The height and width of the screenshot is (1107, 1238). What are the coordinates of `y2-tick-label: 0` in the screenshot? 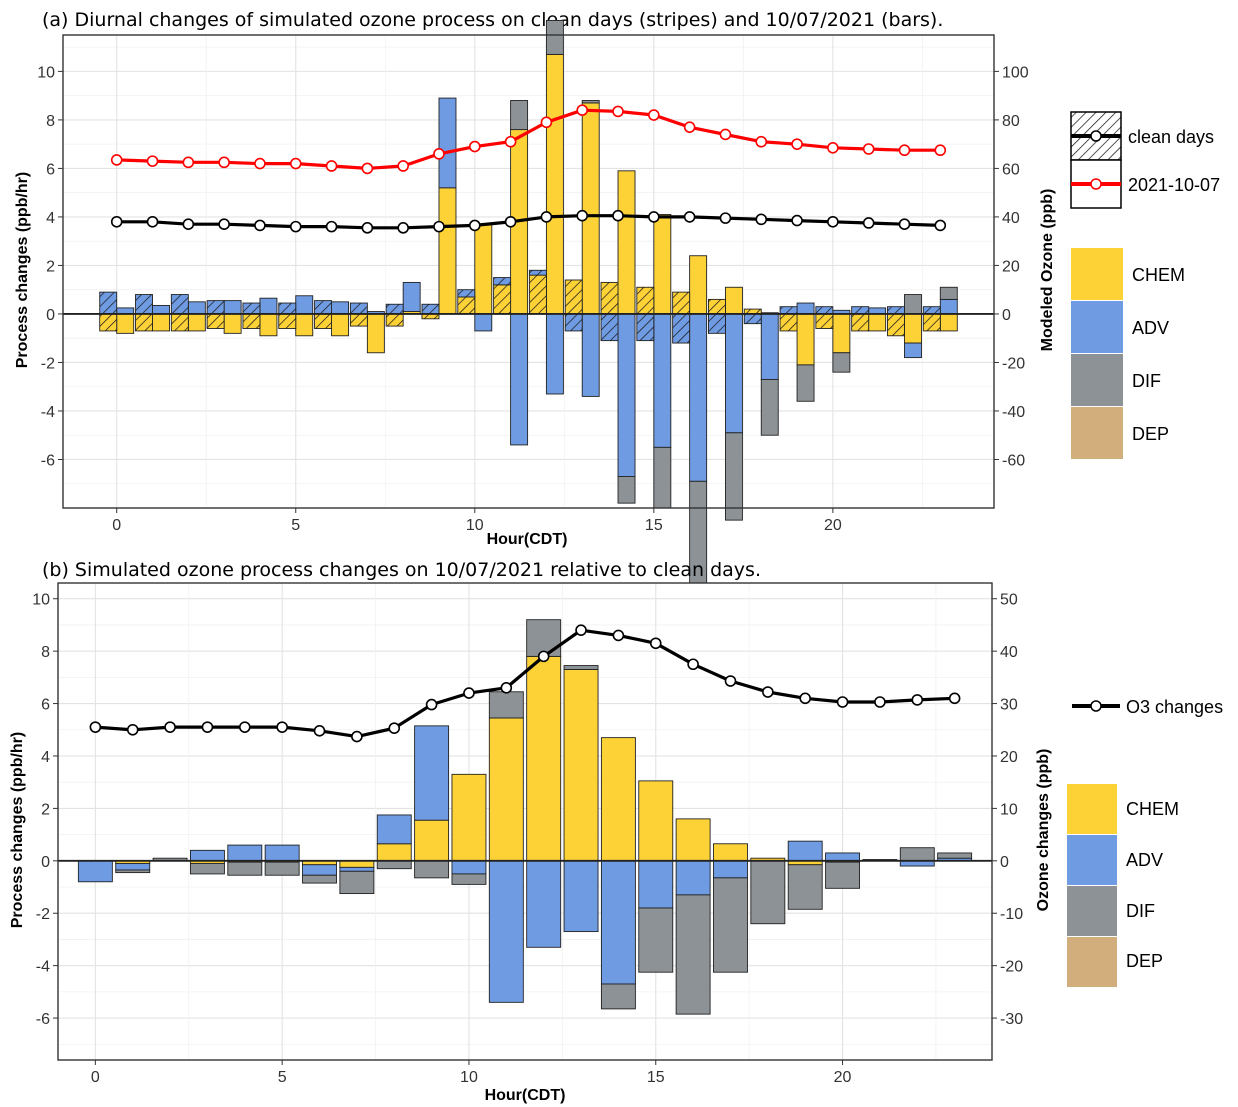 It's located at (1004, 862).